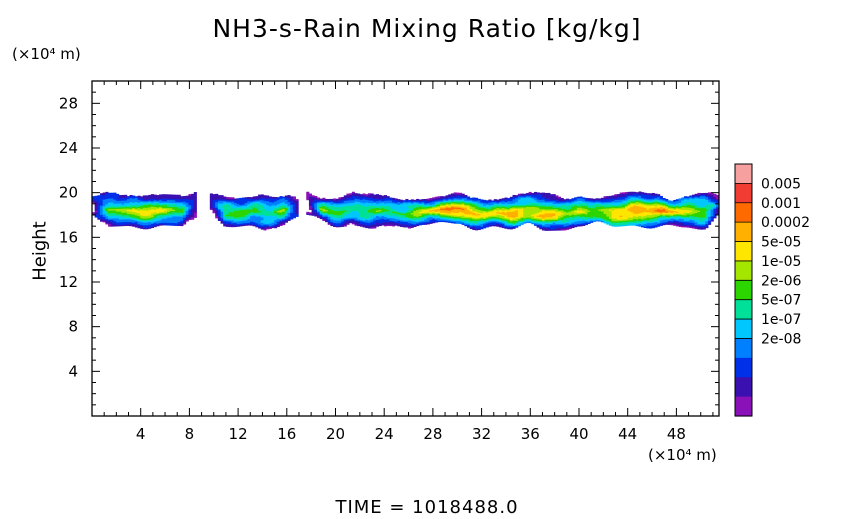 The width and height of the screenshot is (854, 519). What do you see at coordinates (384, 434) in the screenshot?
I see `x-tick-label: 24` at bounding box center [384, 434].